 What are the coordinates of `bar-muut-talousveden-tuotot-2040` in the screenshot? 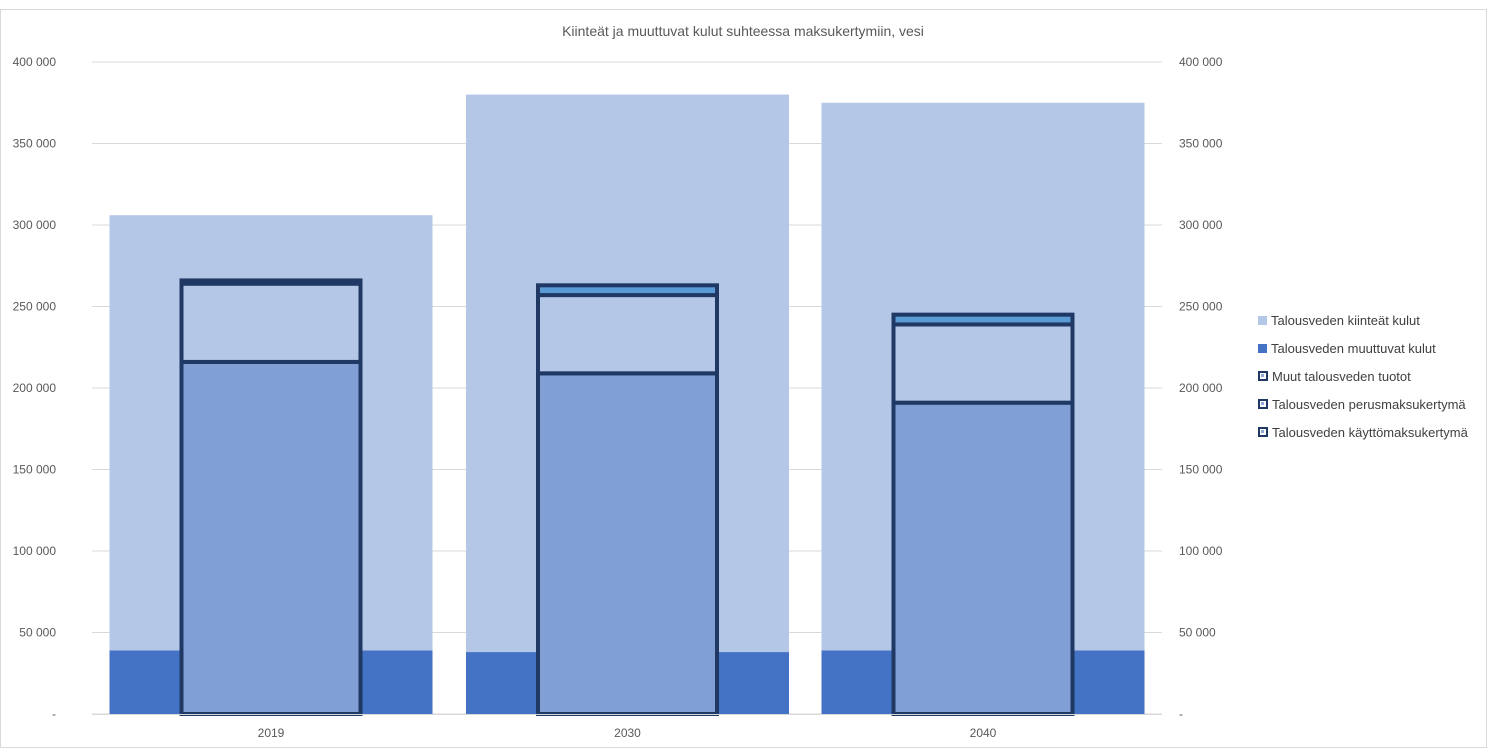 It's located at (983, 319).